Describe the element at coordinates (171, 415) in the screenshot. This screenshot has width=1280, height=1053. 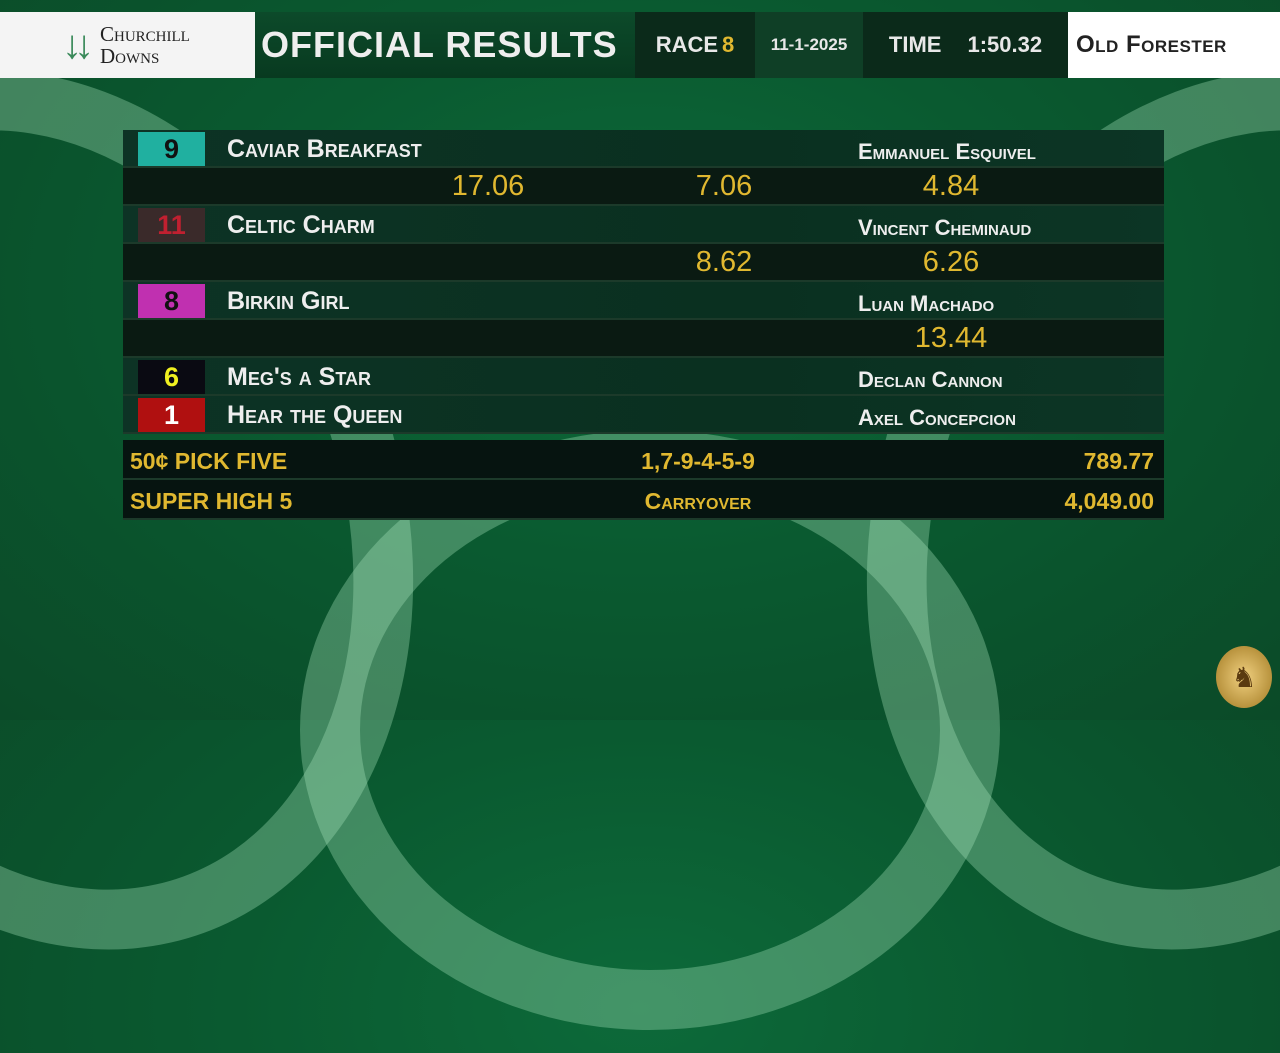
I see `program-number-badge: 1` at that location.